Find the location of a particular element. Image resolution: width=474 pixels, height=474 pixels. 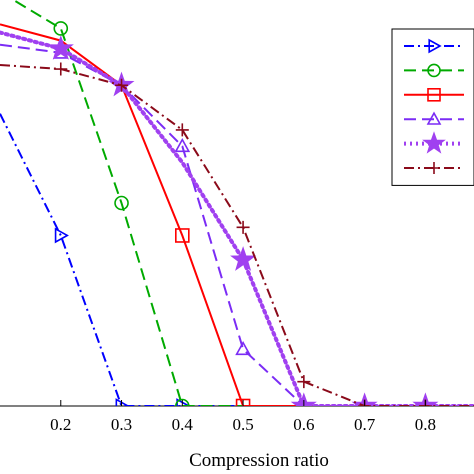

x-tick-label: 0.6 is located at coordinates (303, 424).